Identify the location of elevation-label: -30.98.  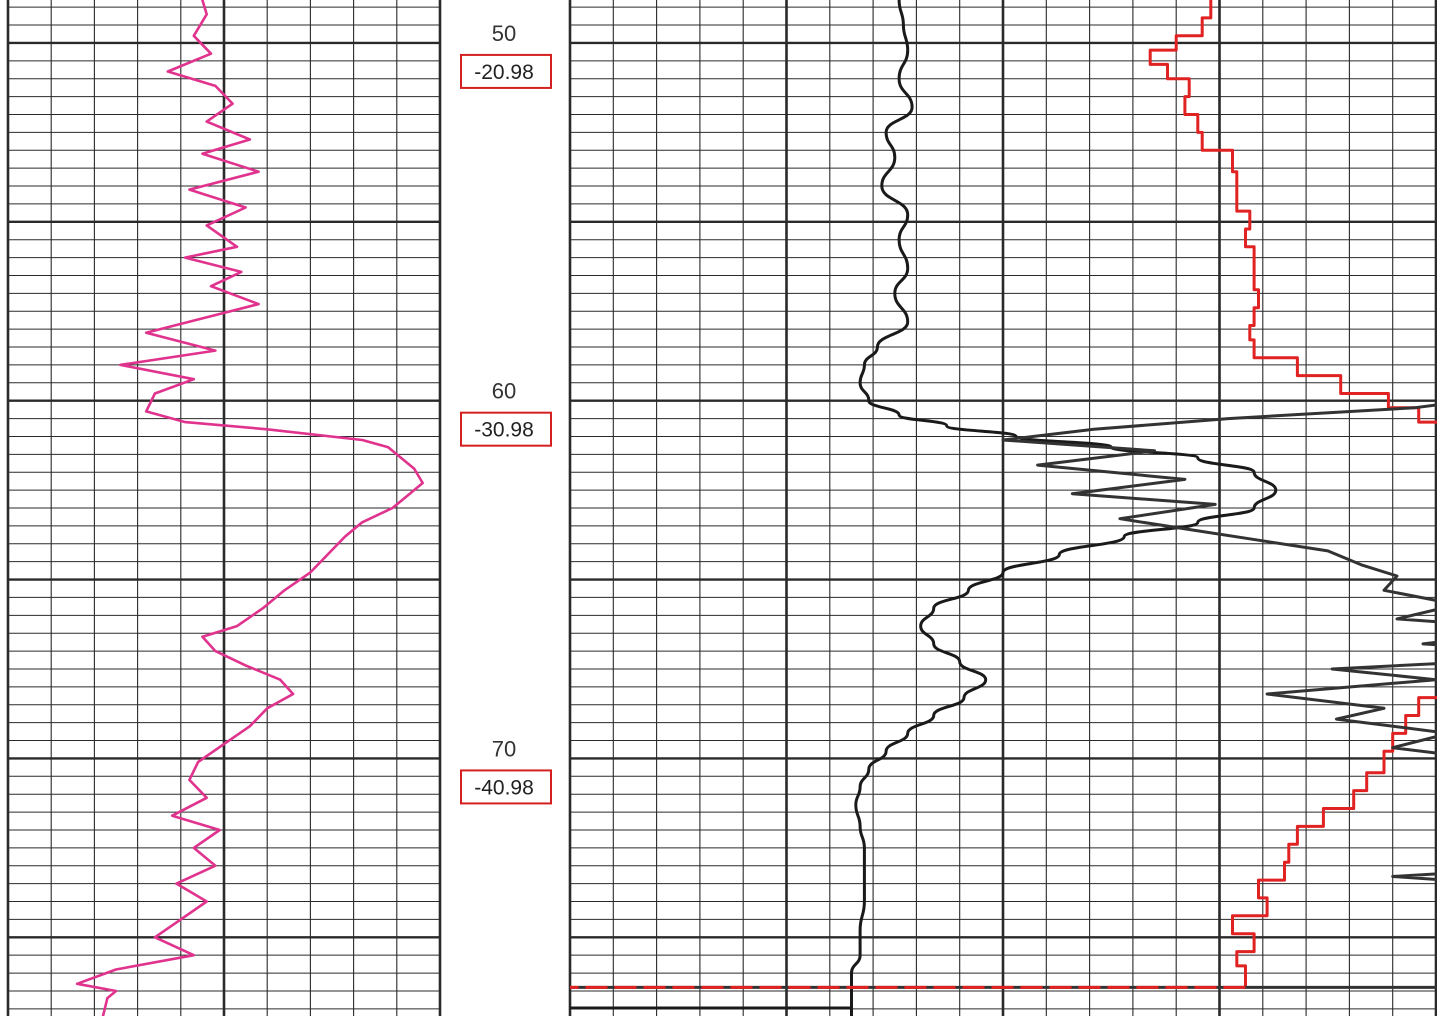
(504, 430).